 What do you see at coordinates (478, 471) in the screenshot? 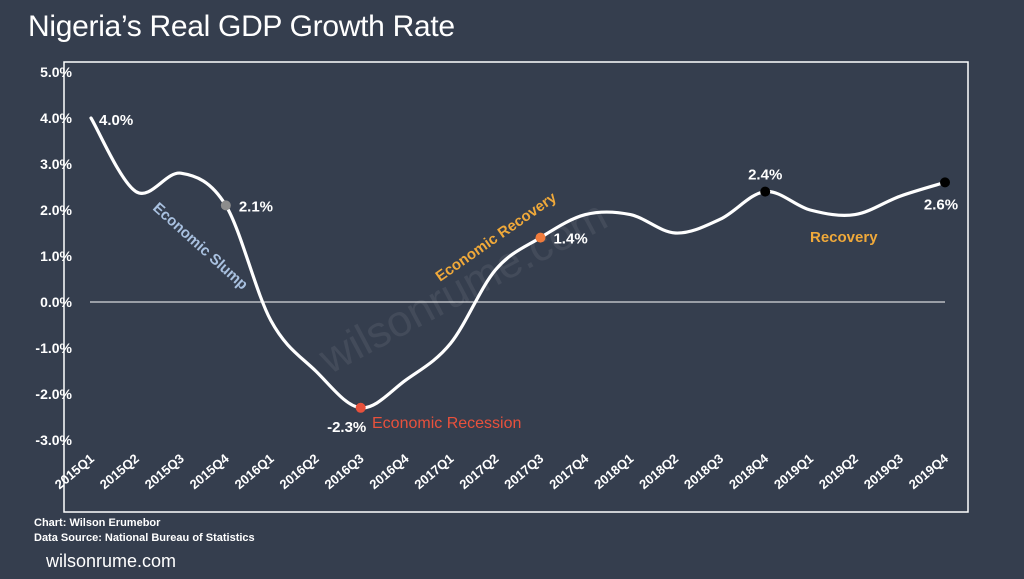
I see `x-tick-label: 2017Q2` at bounding box center [478, 471].